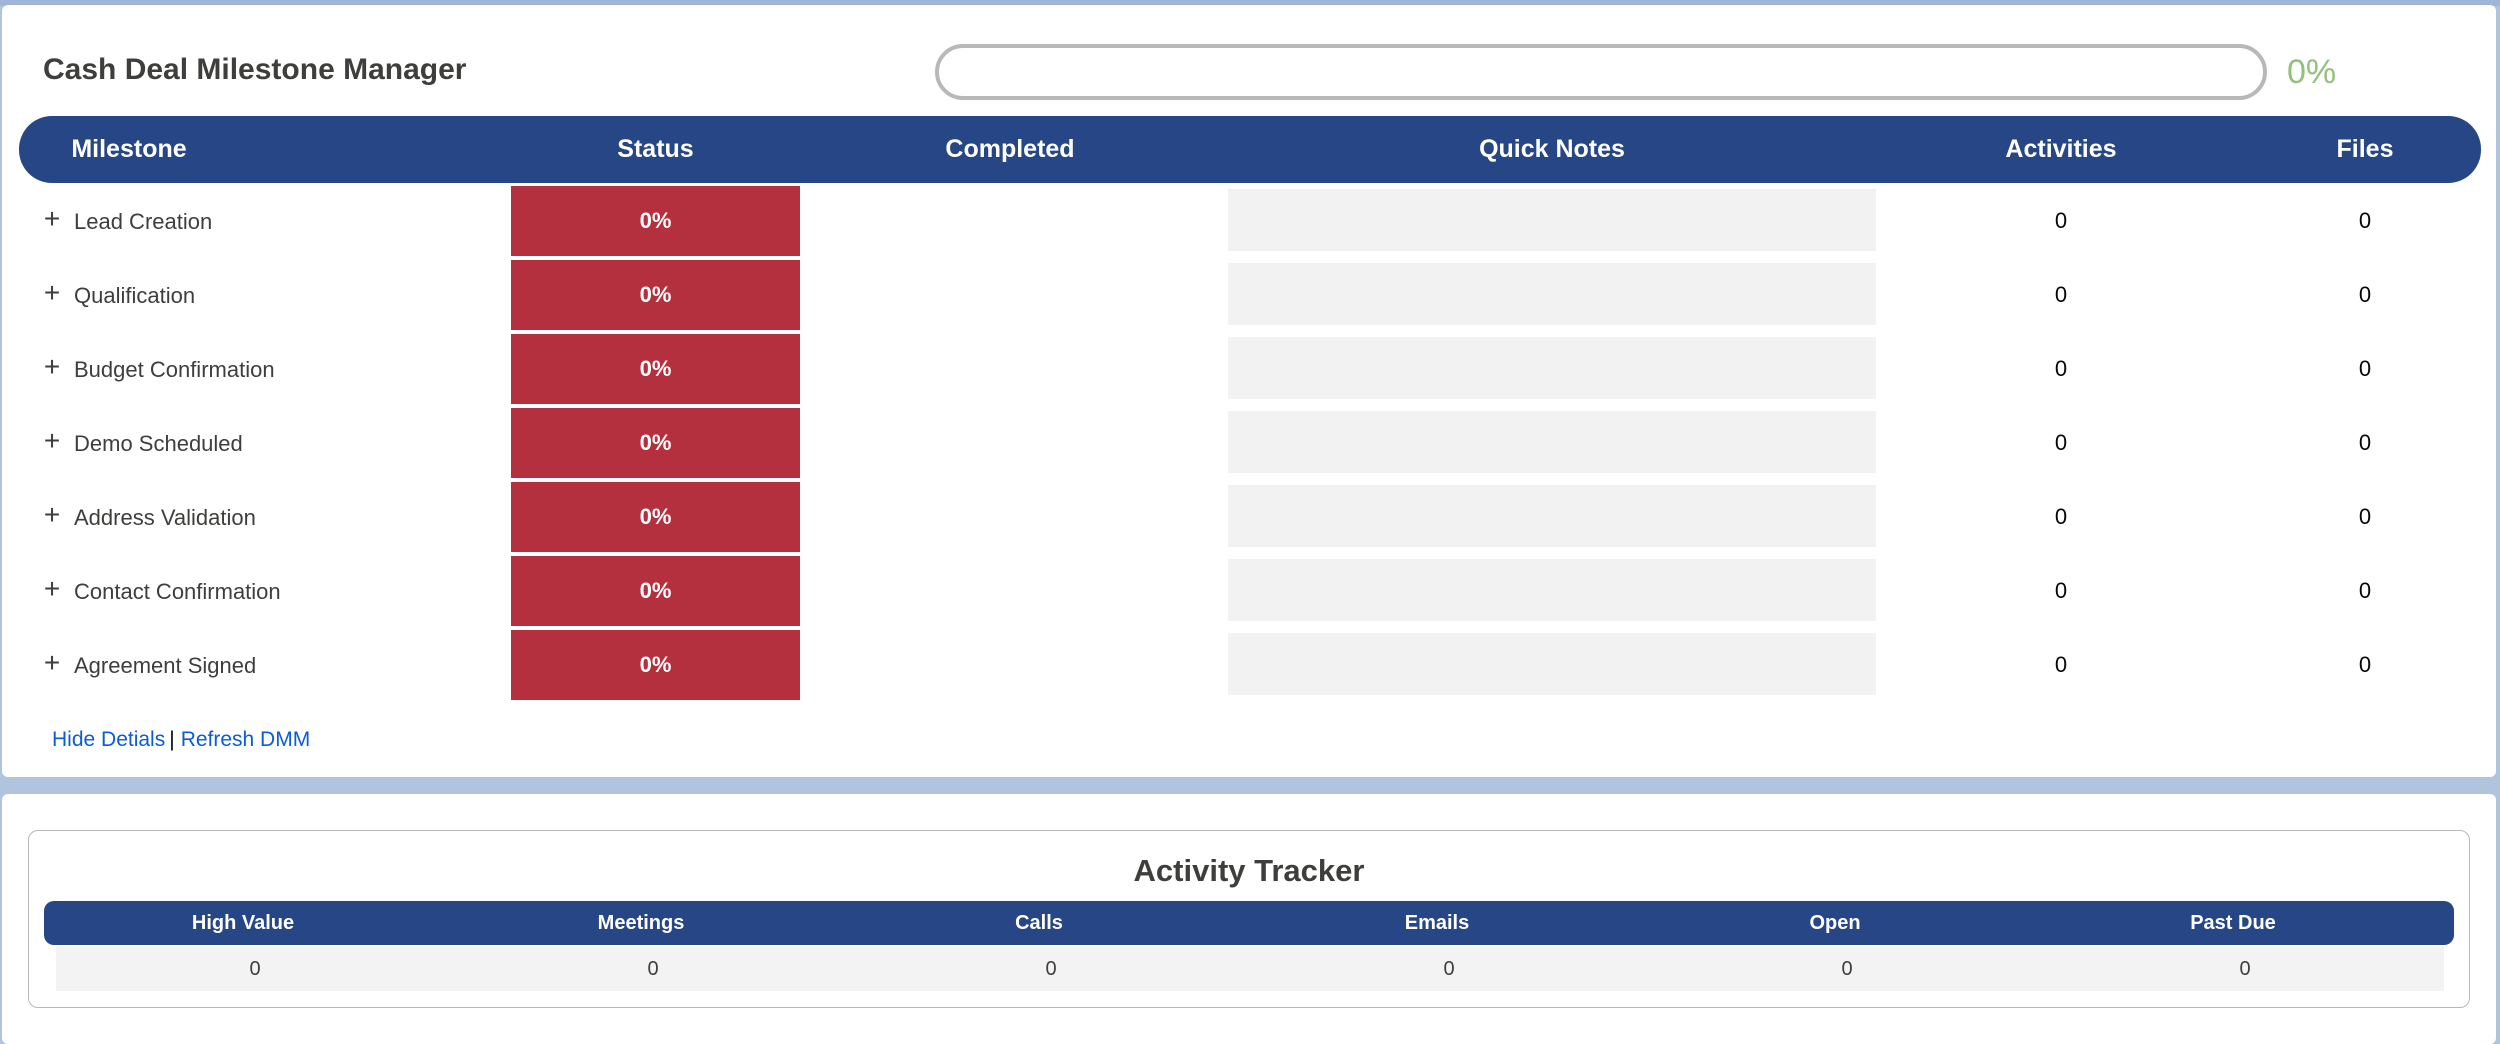 This screenshot has height=1044, width=2500. Describe the element at coordinates (129, 149) in the screenshot. I see `col-milestone: Milestone` at that location.